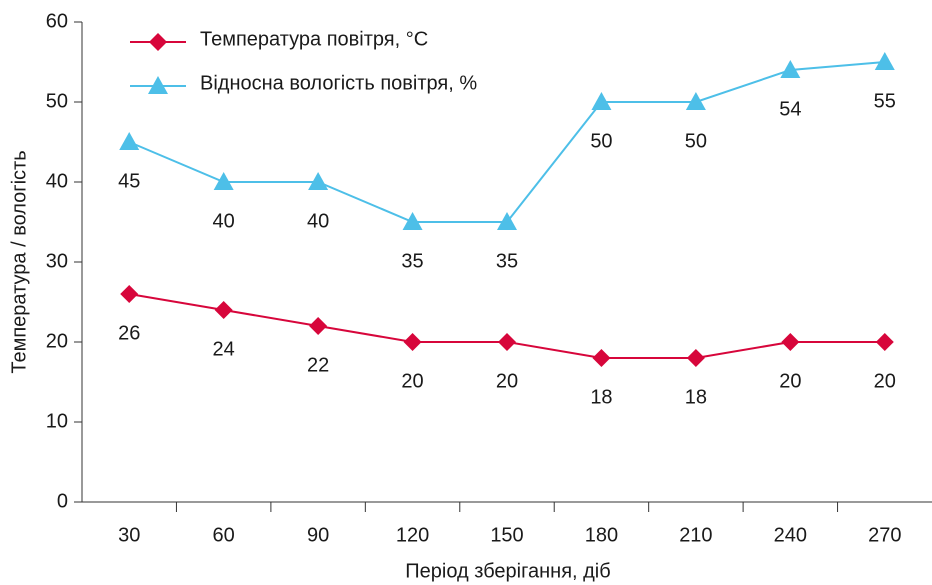 The image size is (932, 585). What do you see at coordinates (601, 535) in the screenshot?
I see `x-tick-label: 180` at bounding box center [601, 535].